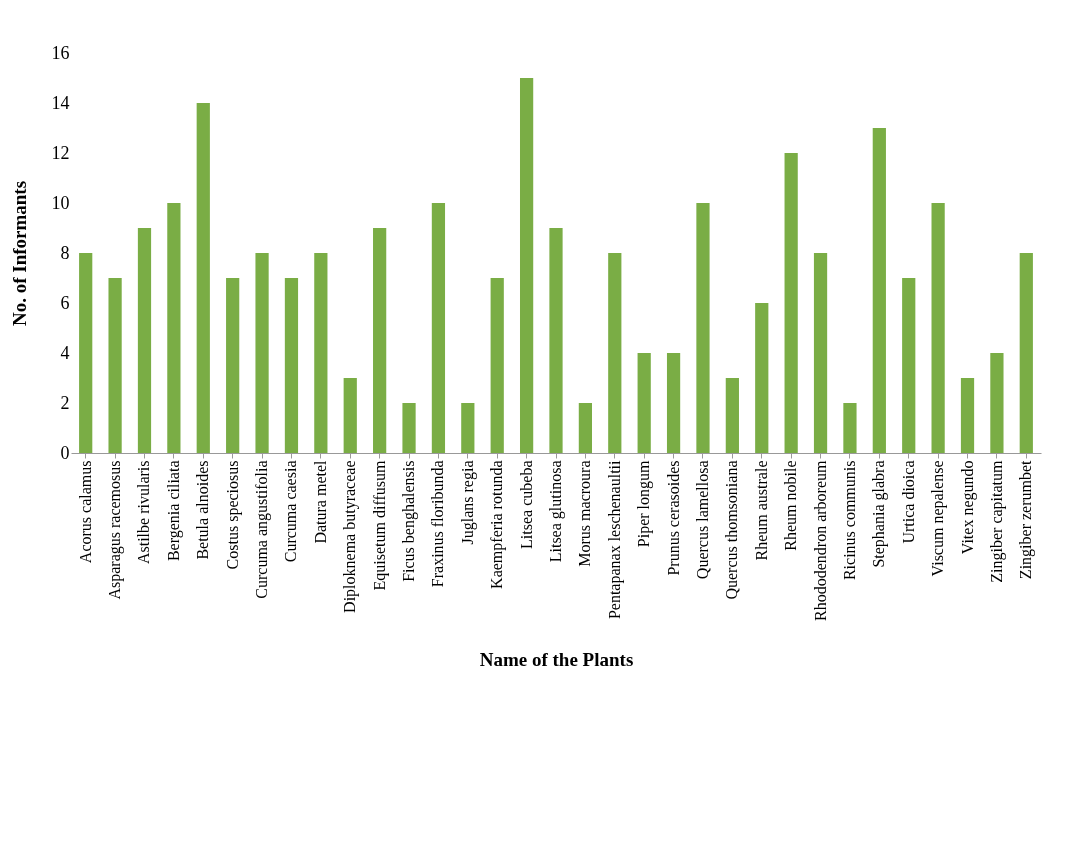 Image resolution: width=1092 pixels, height=852 pixels. I want to click on x-tick-label: Zingiber zerumbet, so click(1026, 519).